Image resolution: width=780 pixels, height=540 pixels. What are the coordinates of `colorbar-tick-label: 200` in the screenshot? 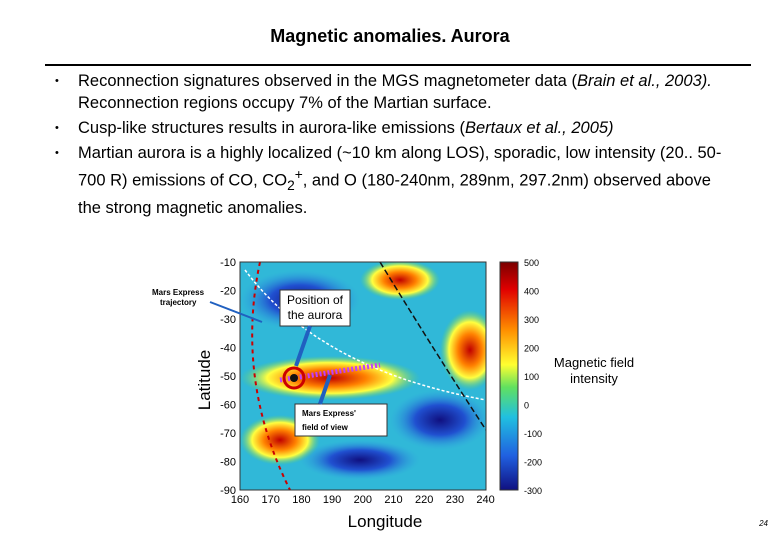 It's located at (531, 349).